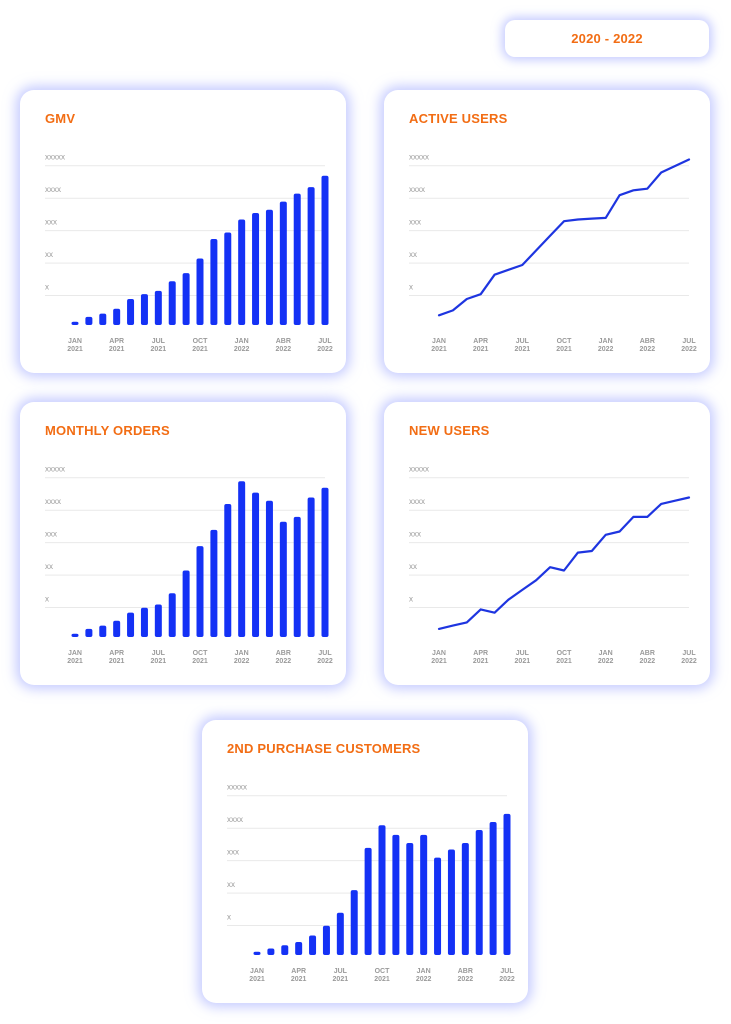 This screenshot has width=731, height=1024. Describe the element at coordinates (107, 430) in the screenshot. I see `chart-title: MONTHLY ORDERS` at that location.